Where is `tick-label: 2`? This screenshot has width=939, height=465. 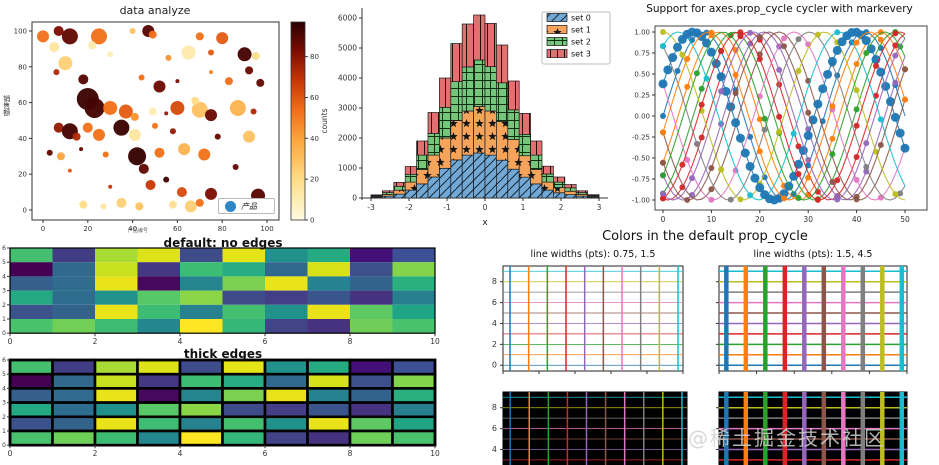
tick-label: 2 is located at coordinates (95, 453).